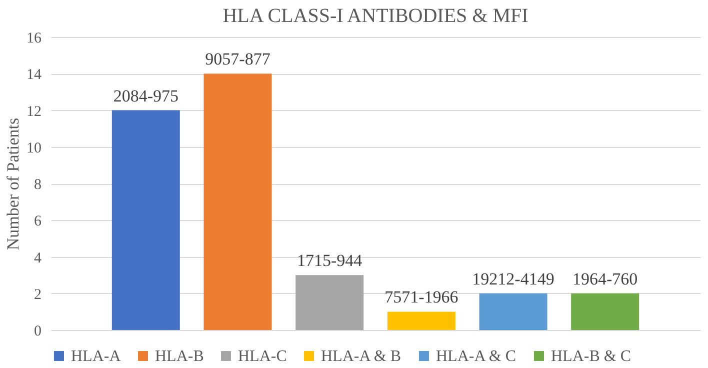 This screenshot has height=368, width=708. I want to click on y-axis-title: Number of Patients, so click(13, 184).